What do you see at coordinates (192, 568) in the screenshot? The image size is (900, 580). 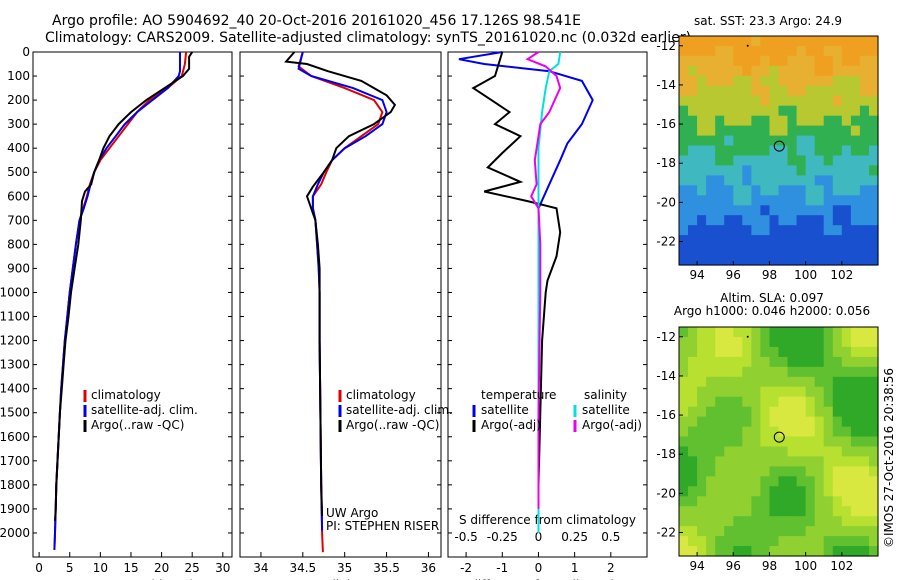 I see `temperature-profile-xtick-label: 25` at bounding box center [192, 568].